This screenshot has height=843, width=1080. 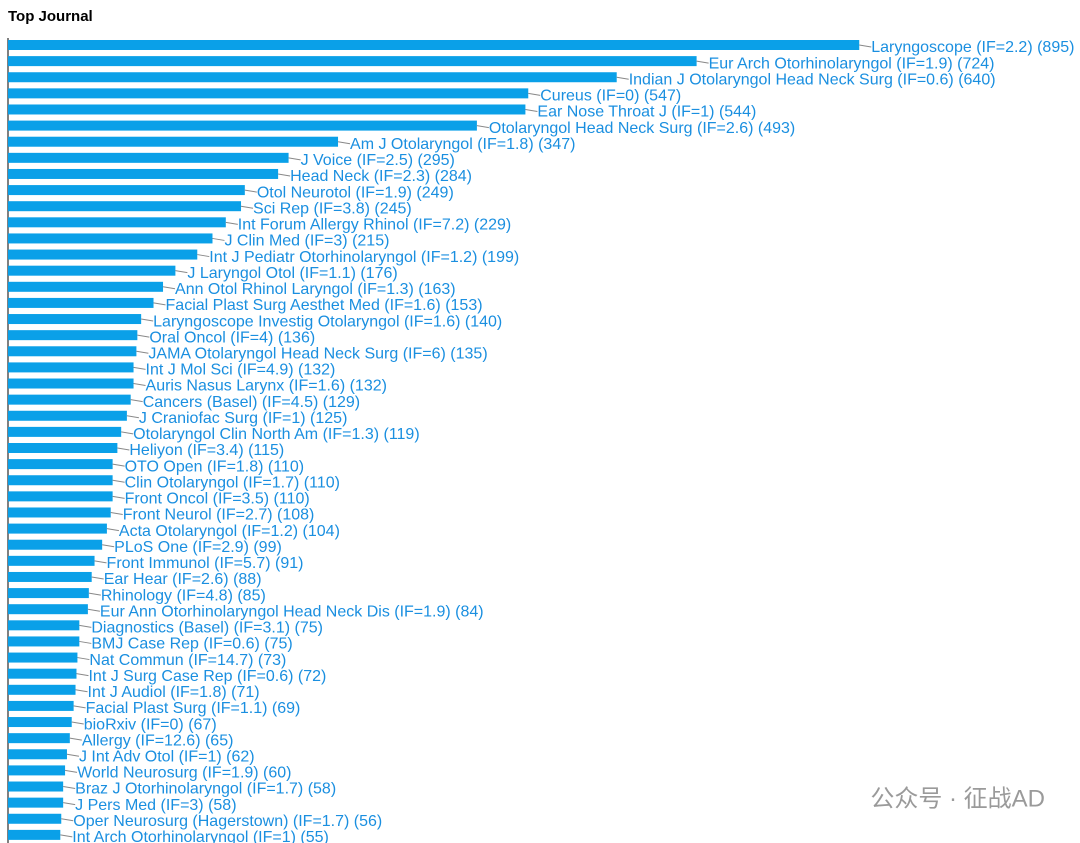 What do you see at coordinates (381, 176) in the screenshot?
I see `bar-label: Head Neck (IF=2.3) (284)` at bounding box center [381, 176].